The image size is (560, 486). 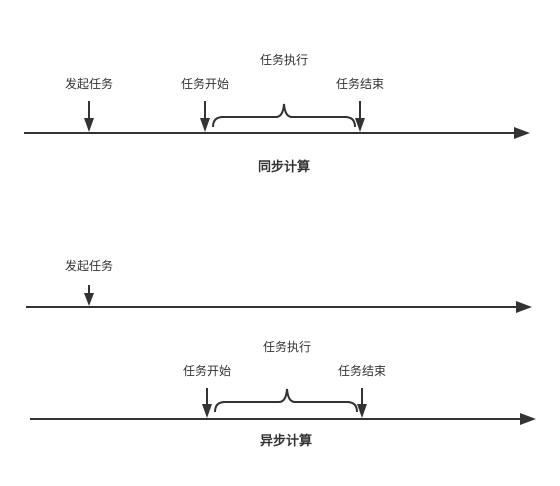 What do you see at coordinates (528, 419) in the screenshot?
I see `async-task-timeline-arrowhead` at bounding box center [528, 419].